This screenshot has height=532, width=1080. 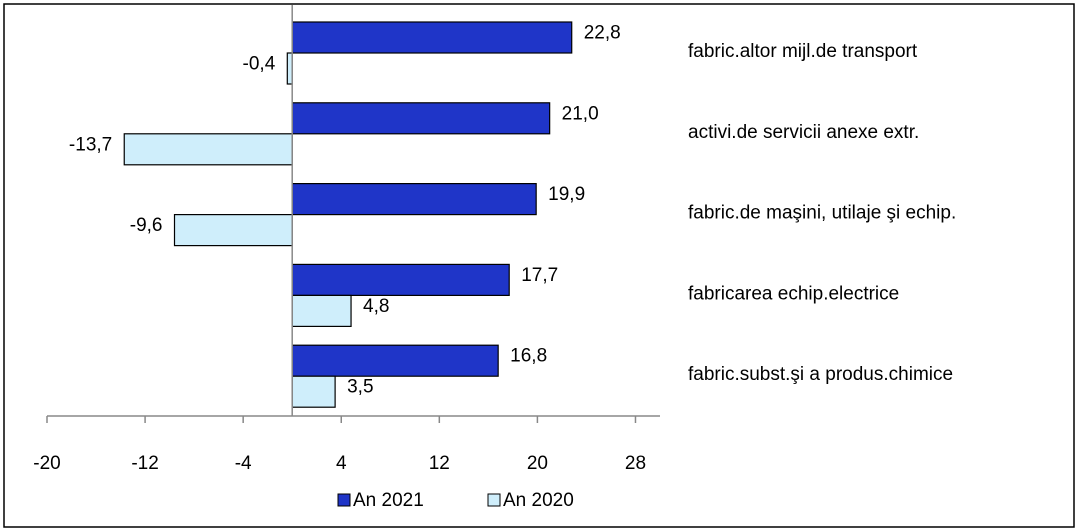 I want to click on legend-label: An 2020, so click(x=538, y=500).